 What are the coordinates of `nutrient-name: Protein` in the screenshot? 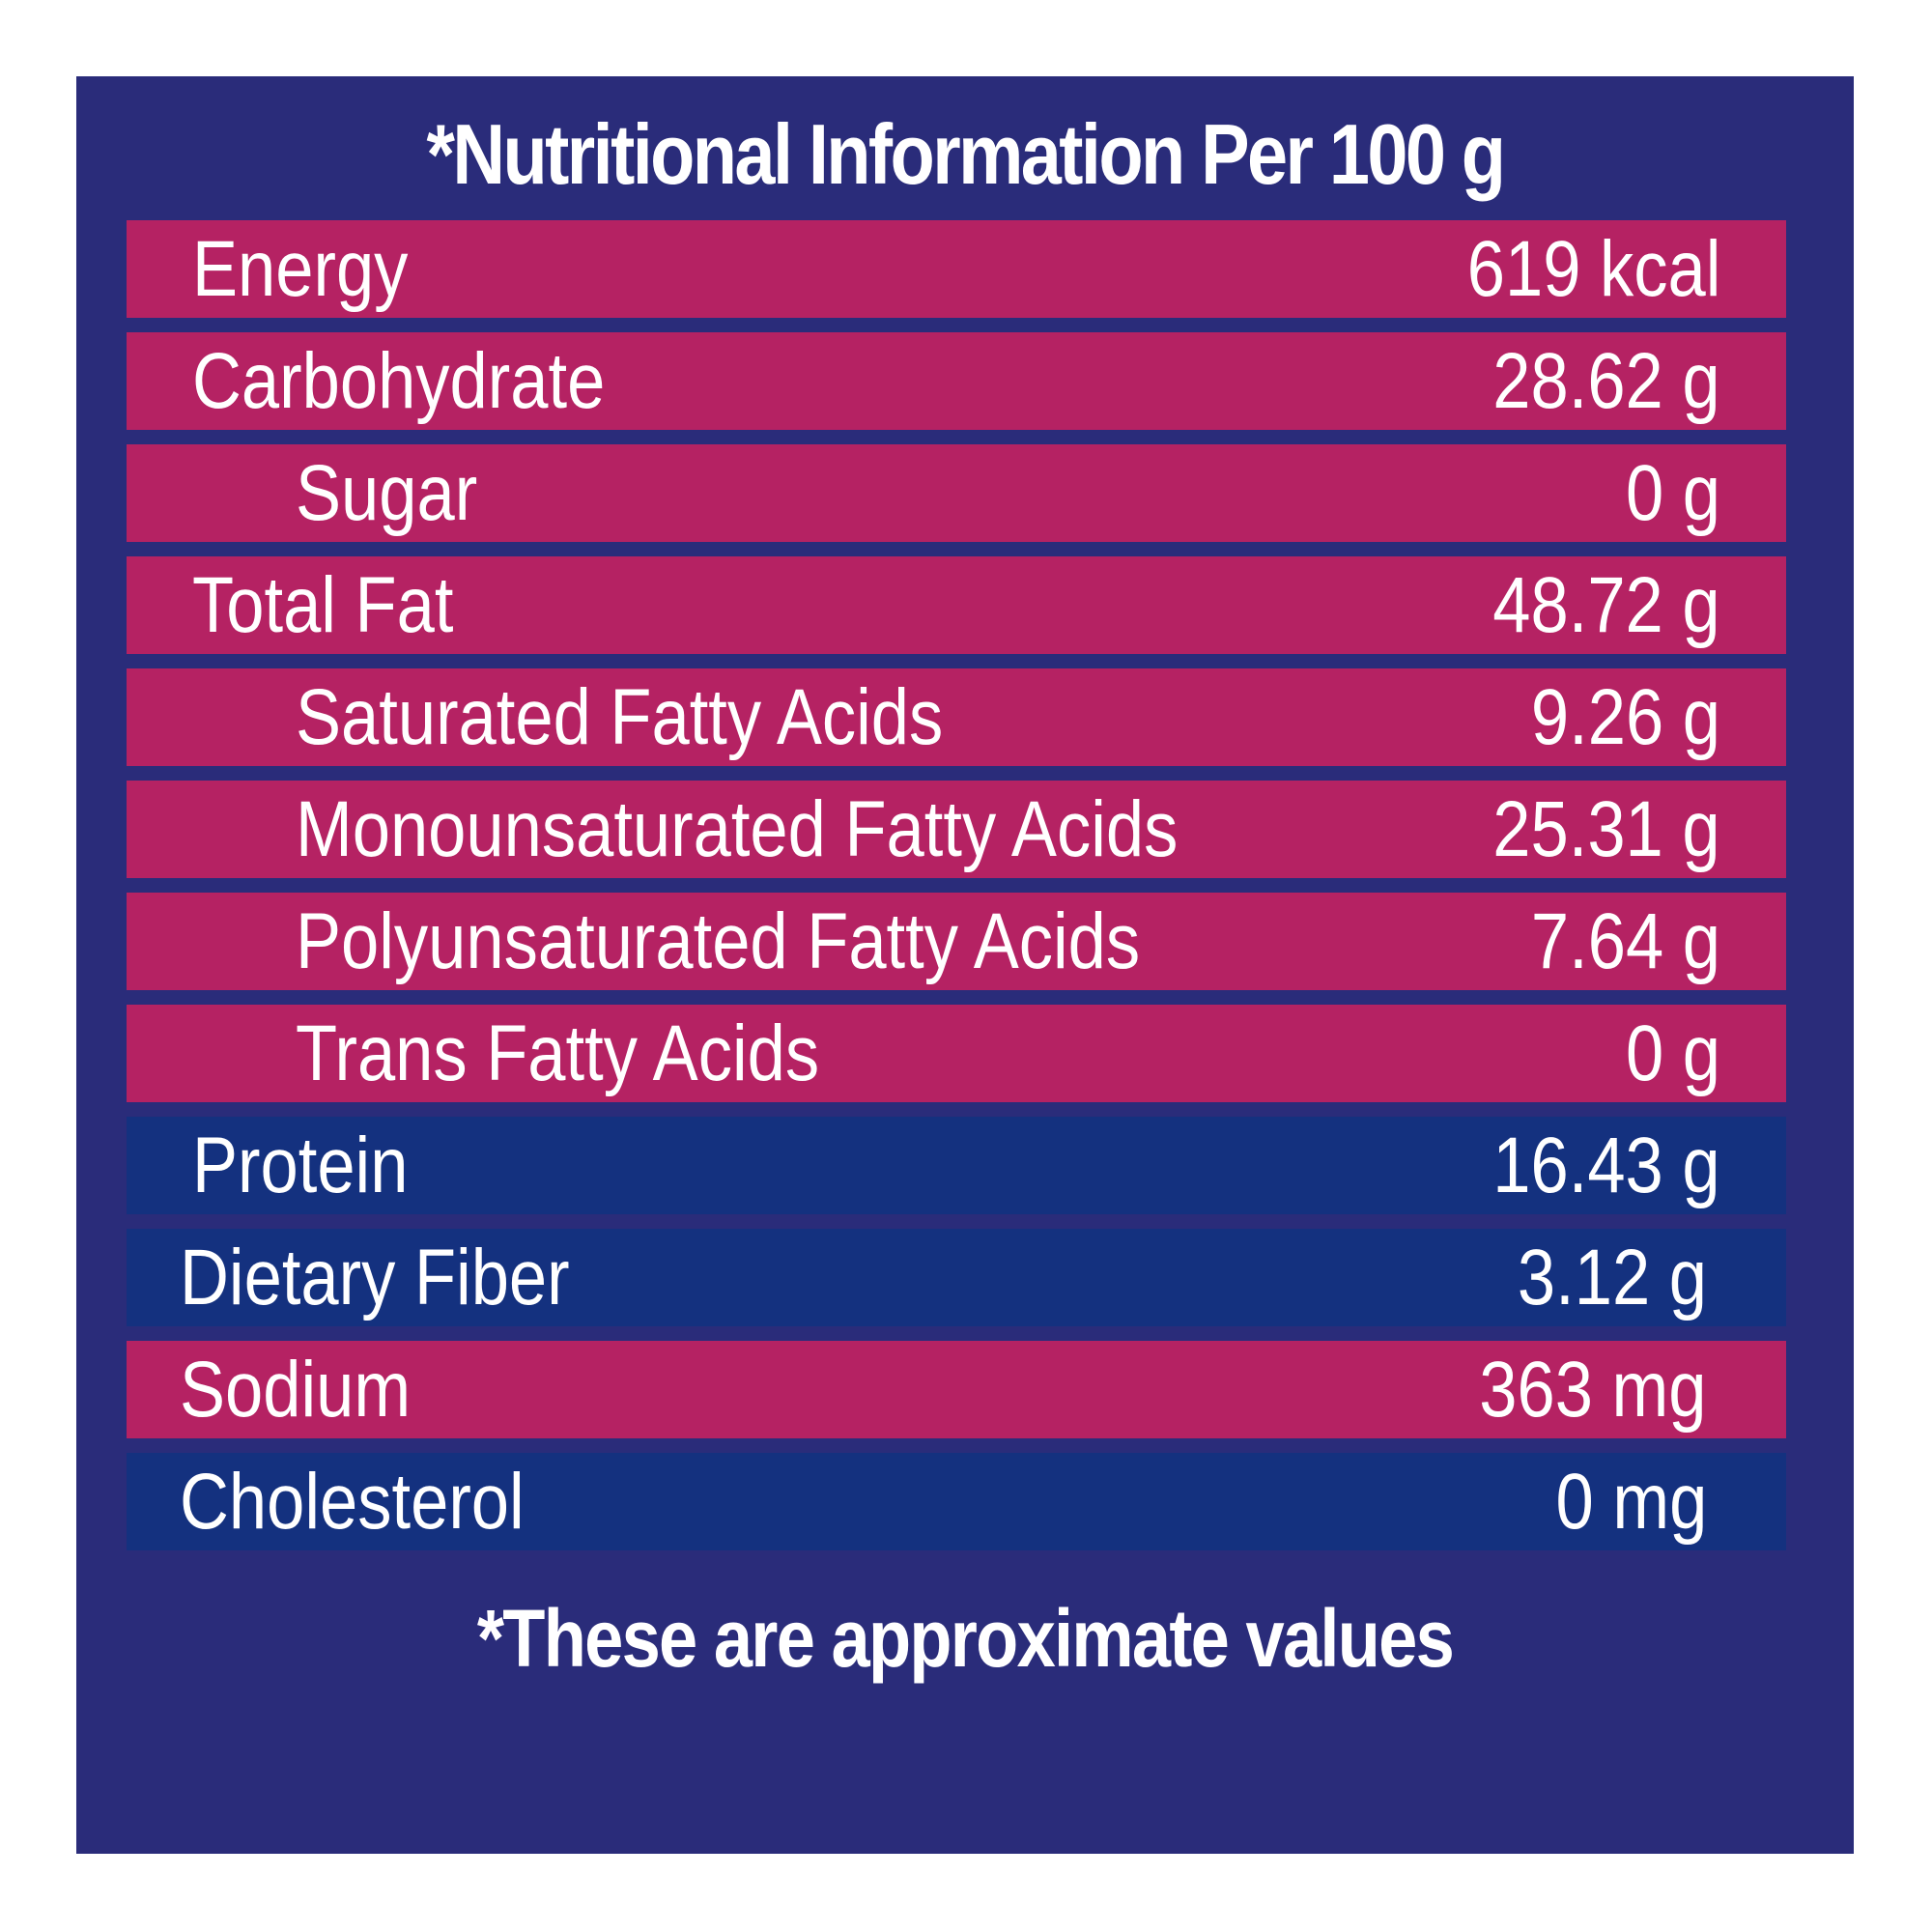 It's located at (300, 1165).